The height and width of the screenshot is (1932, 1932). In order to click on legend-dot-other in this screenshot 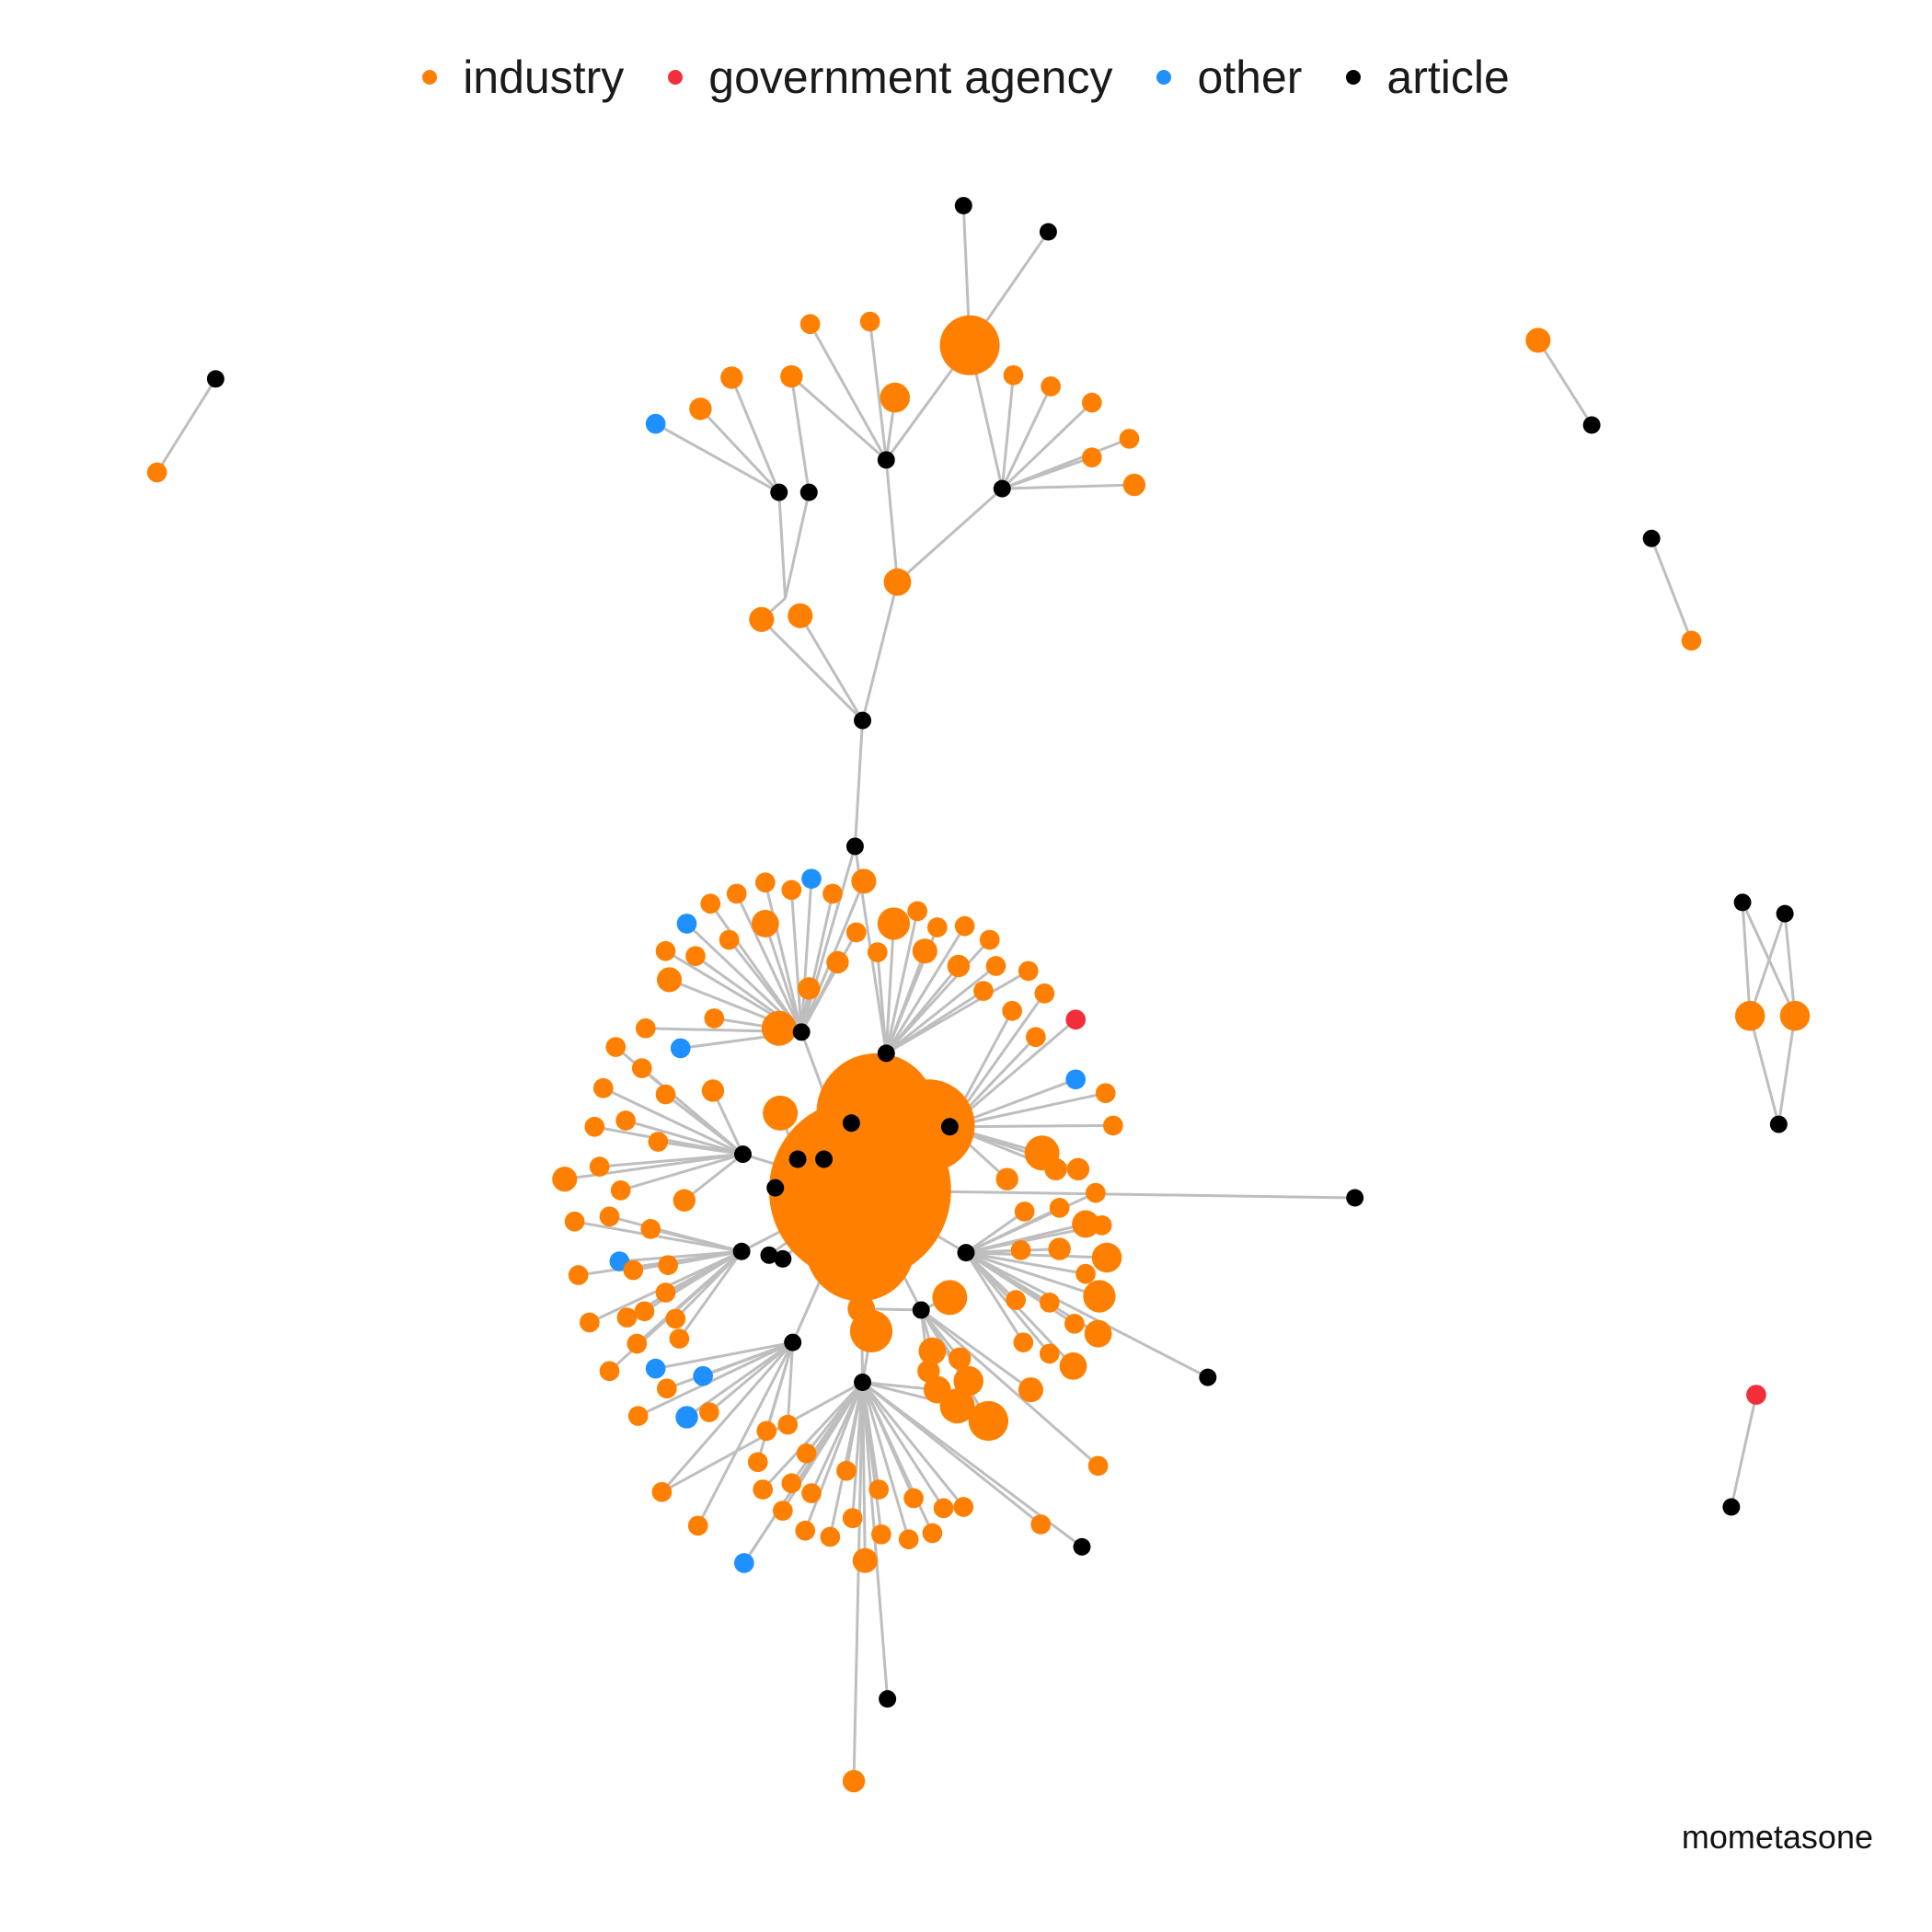, I will do `click(1164, 77)`.